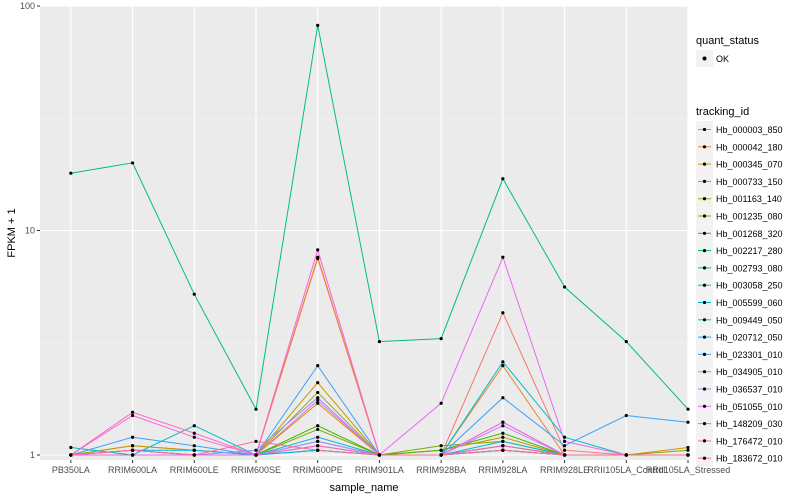  I want to click on quant-status-legend-label: OK, so click(722, 59).